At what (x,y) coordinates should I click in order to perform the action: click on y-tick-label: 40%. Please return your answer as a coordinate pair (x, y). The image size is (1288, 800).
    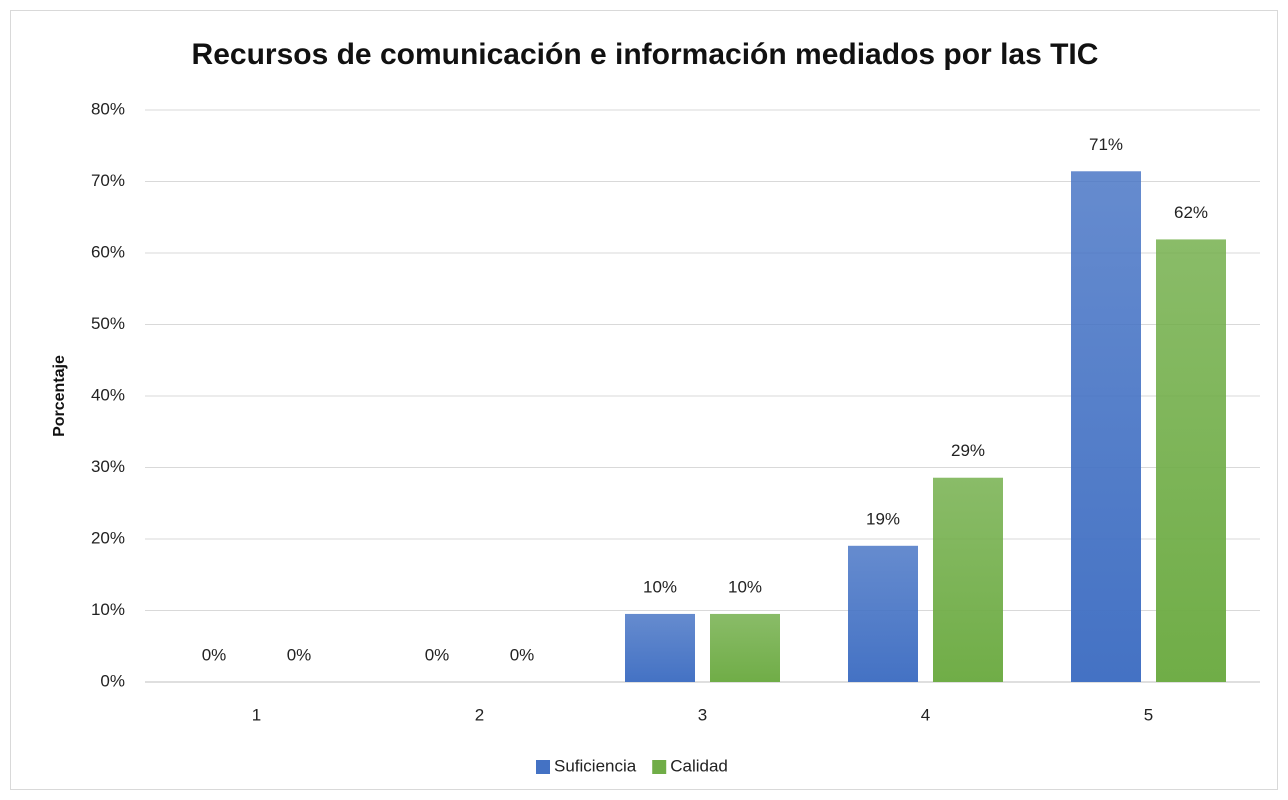
    Looking at the image, I should click on (108, 394).